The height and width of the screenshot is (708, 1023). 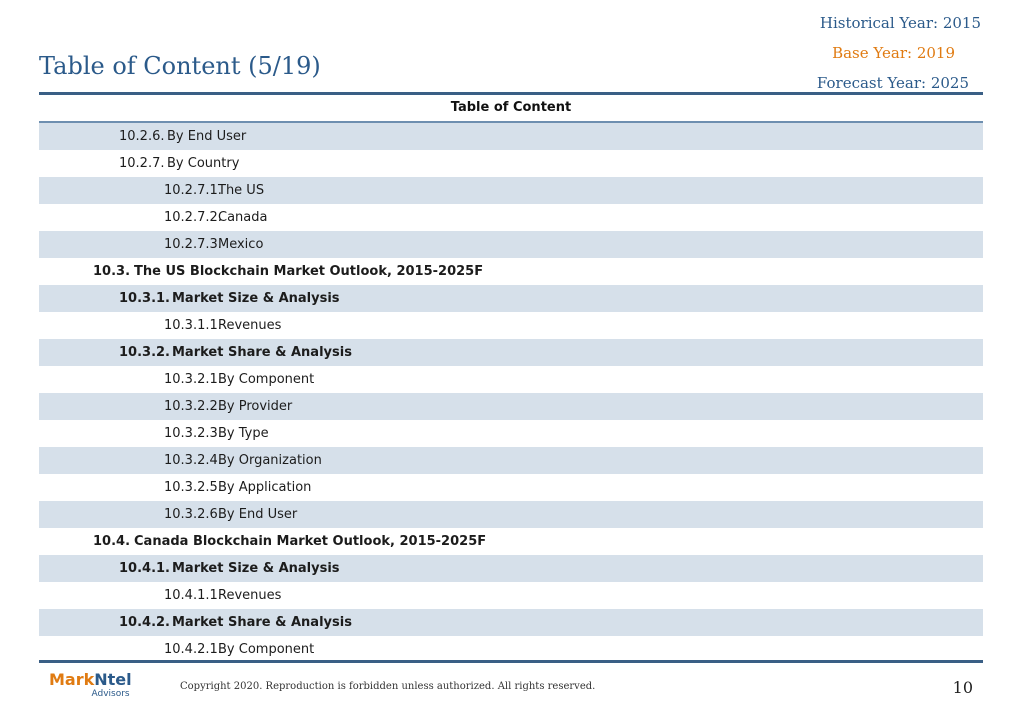 I want to click on toc-row-text: By Provider, so click(x=255, y=406).